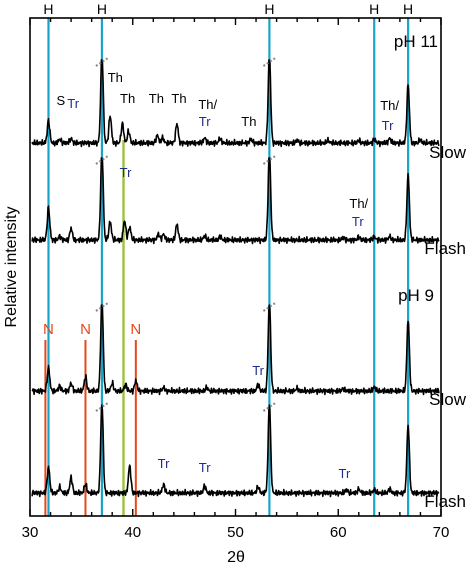  What do you see at coordinates (416, 168) in the screenshot?
I see `condition-labels: pH 11 pH 9` at bounding box center [416, 168].